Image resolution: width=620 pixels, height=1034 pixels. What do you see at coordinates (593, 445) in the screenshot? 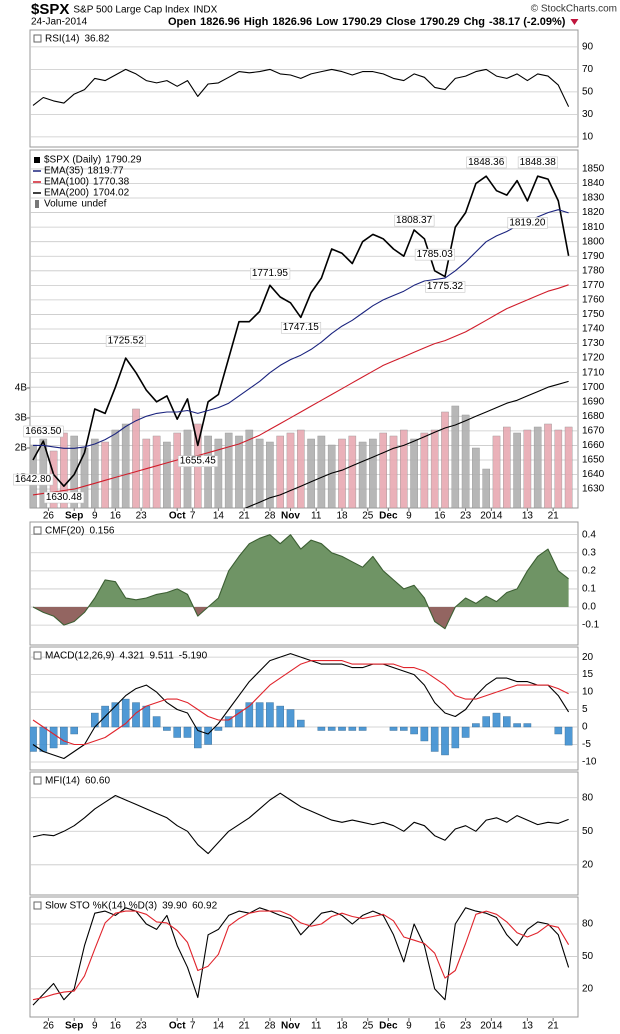
I see `y-tick-label: 1660` at bounding box center [593, 445].